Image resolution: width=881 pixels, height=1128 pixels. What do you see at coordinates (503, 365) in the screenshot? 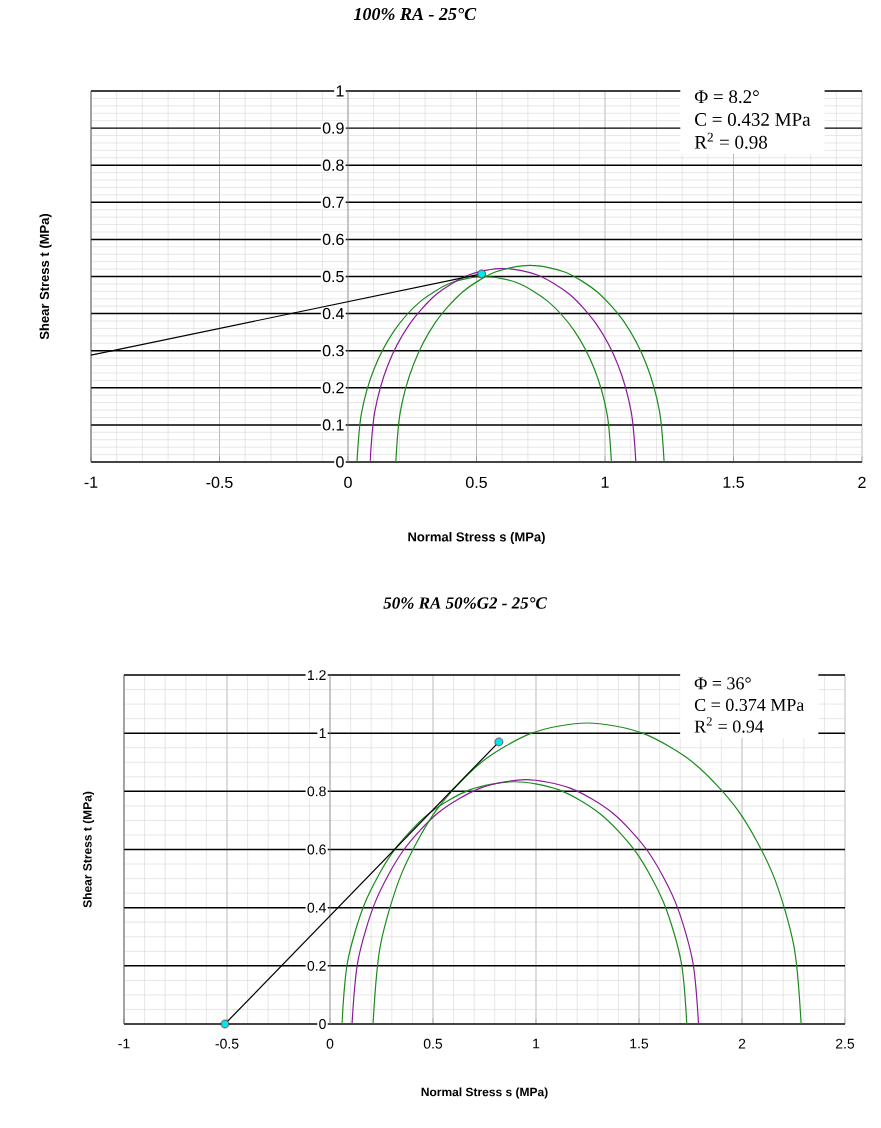
I see `line-series` at bounding box center [503, 365].